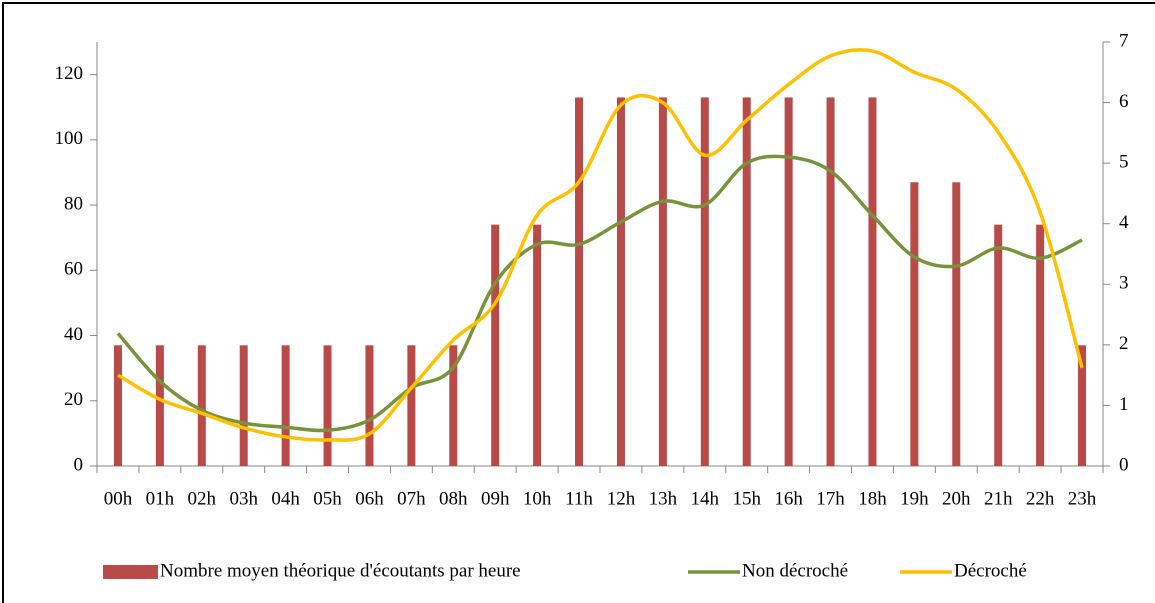  Describe the element at coordinates (788, 498) in the screenshot. I see `x-tick-label: 16h` at that location.